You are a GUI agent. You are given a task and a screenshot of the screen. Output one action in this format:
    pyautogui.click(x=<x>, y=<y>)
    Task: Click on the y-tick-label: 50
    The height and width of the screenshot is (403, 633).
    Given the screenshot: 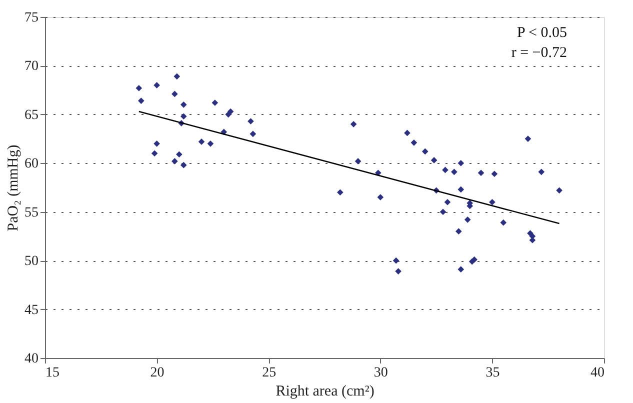 What is the action you would take?
    pyautogui.click(x=31, y=262)
    